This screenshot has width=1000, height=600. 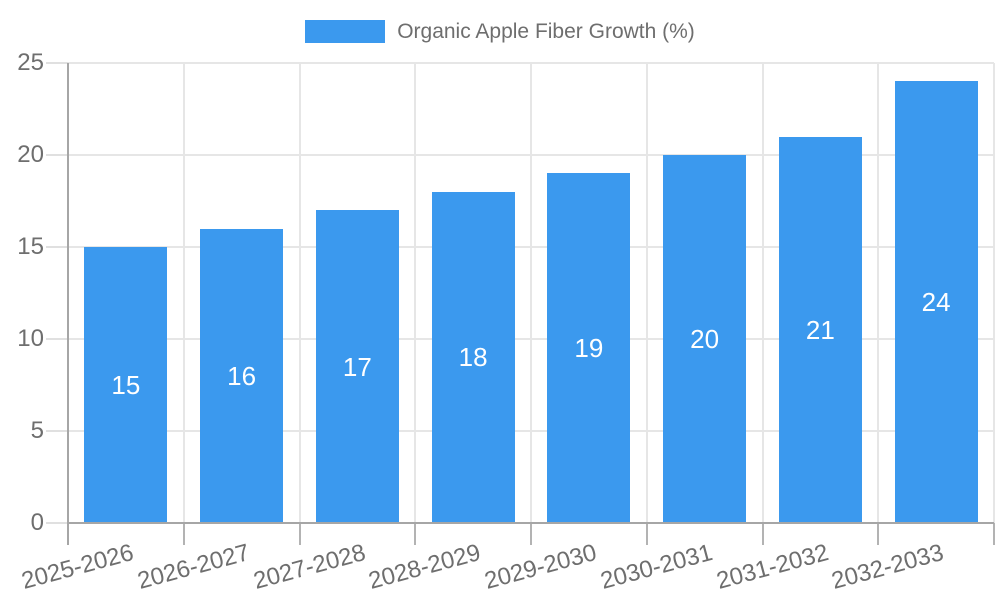 I want to click on chart-legend: Organic Apple Fiber Growth (%), so click(x=500, y=31).